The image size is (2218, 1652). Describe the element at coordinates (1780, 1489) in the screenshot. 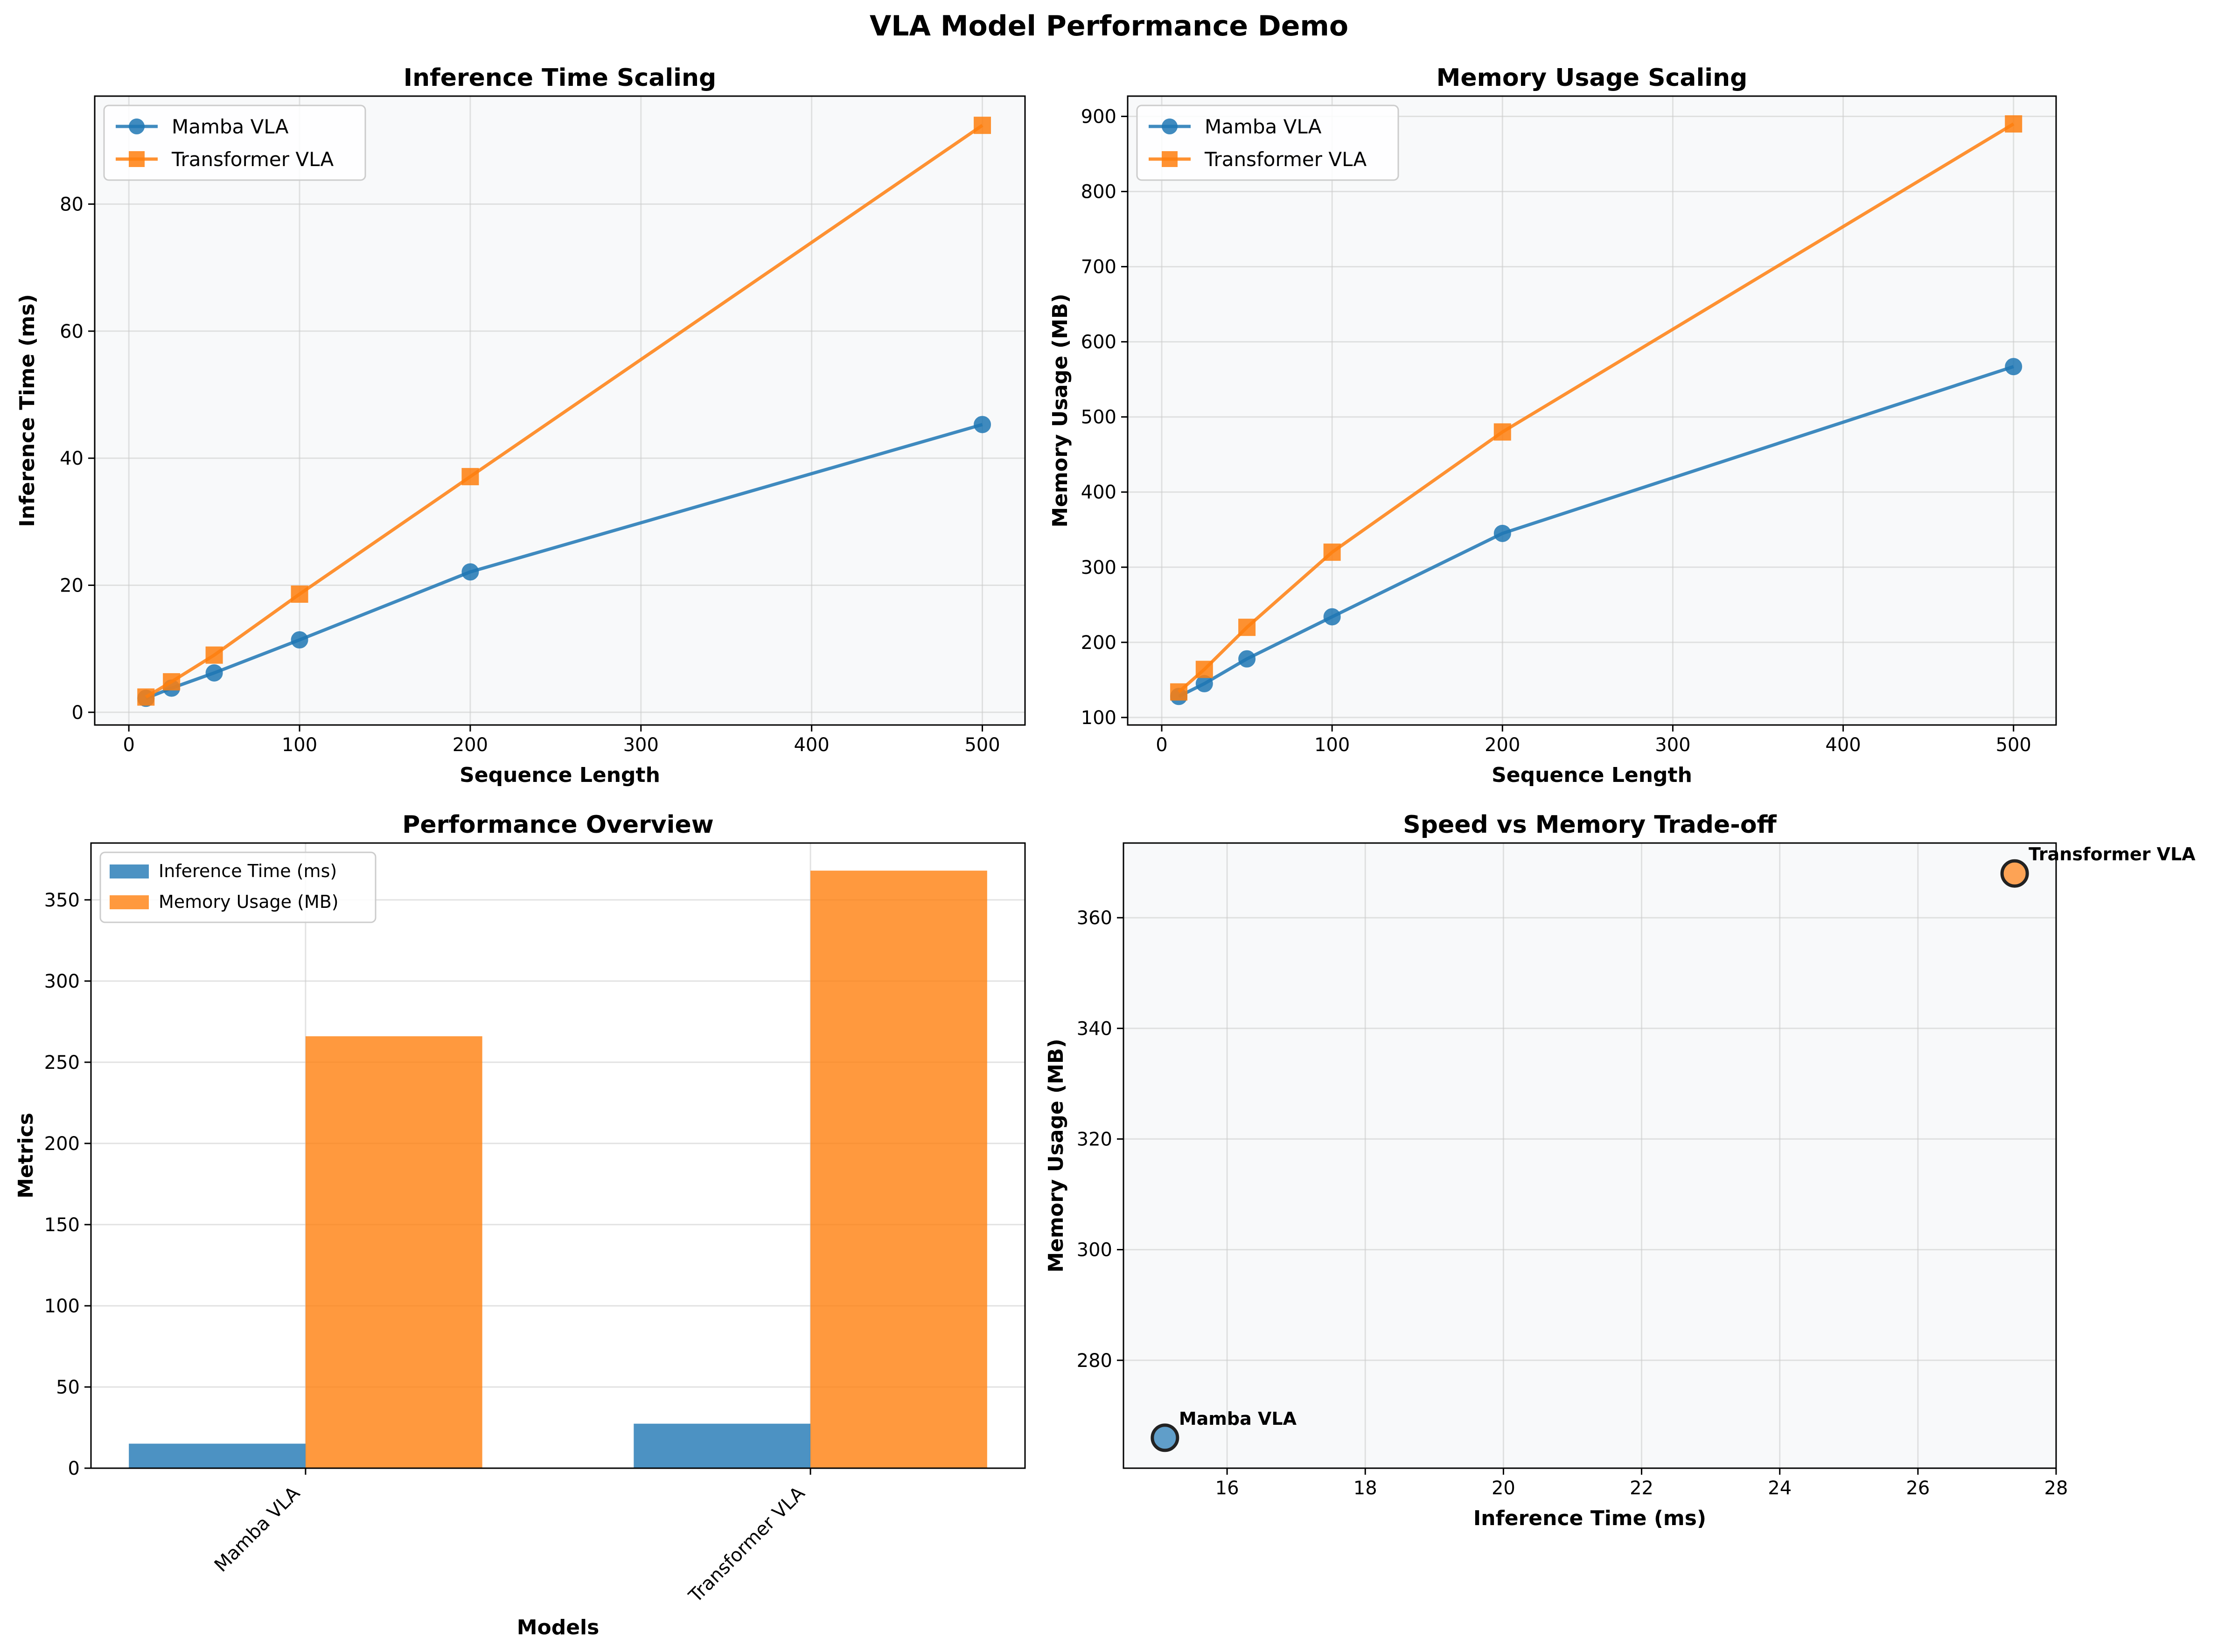

I see `x-tick-label: 24` at that location.